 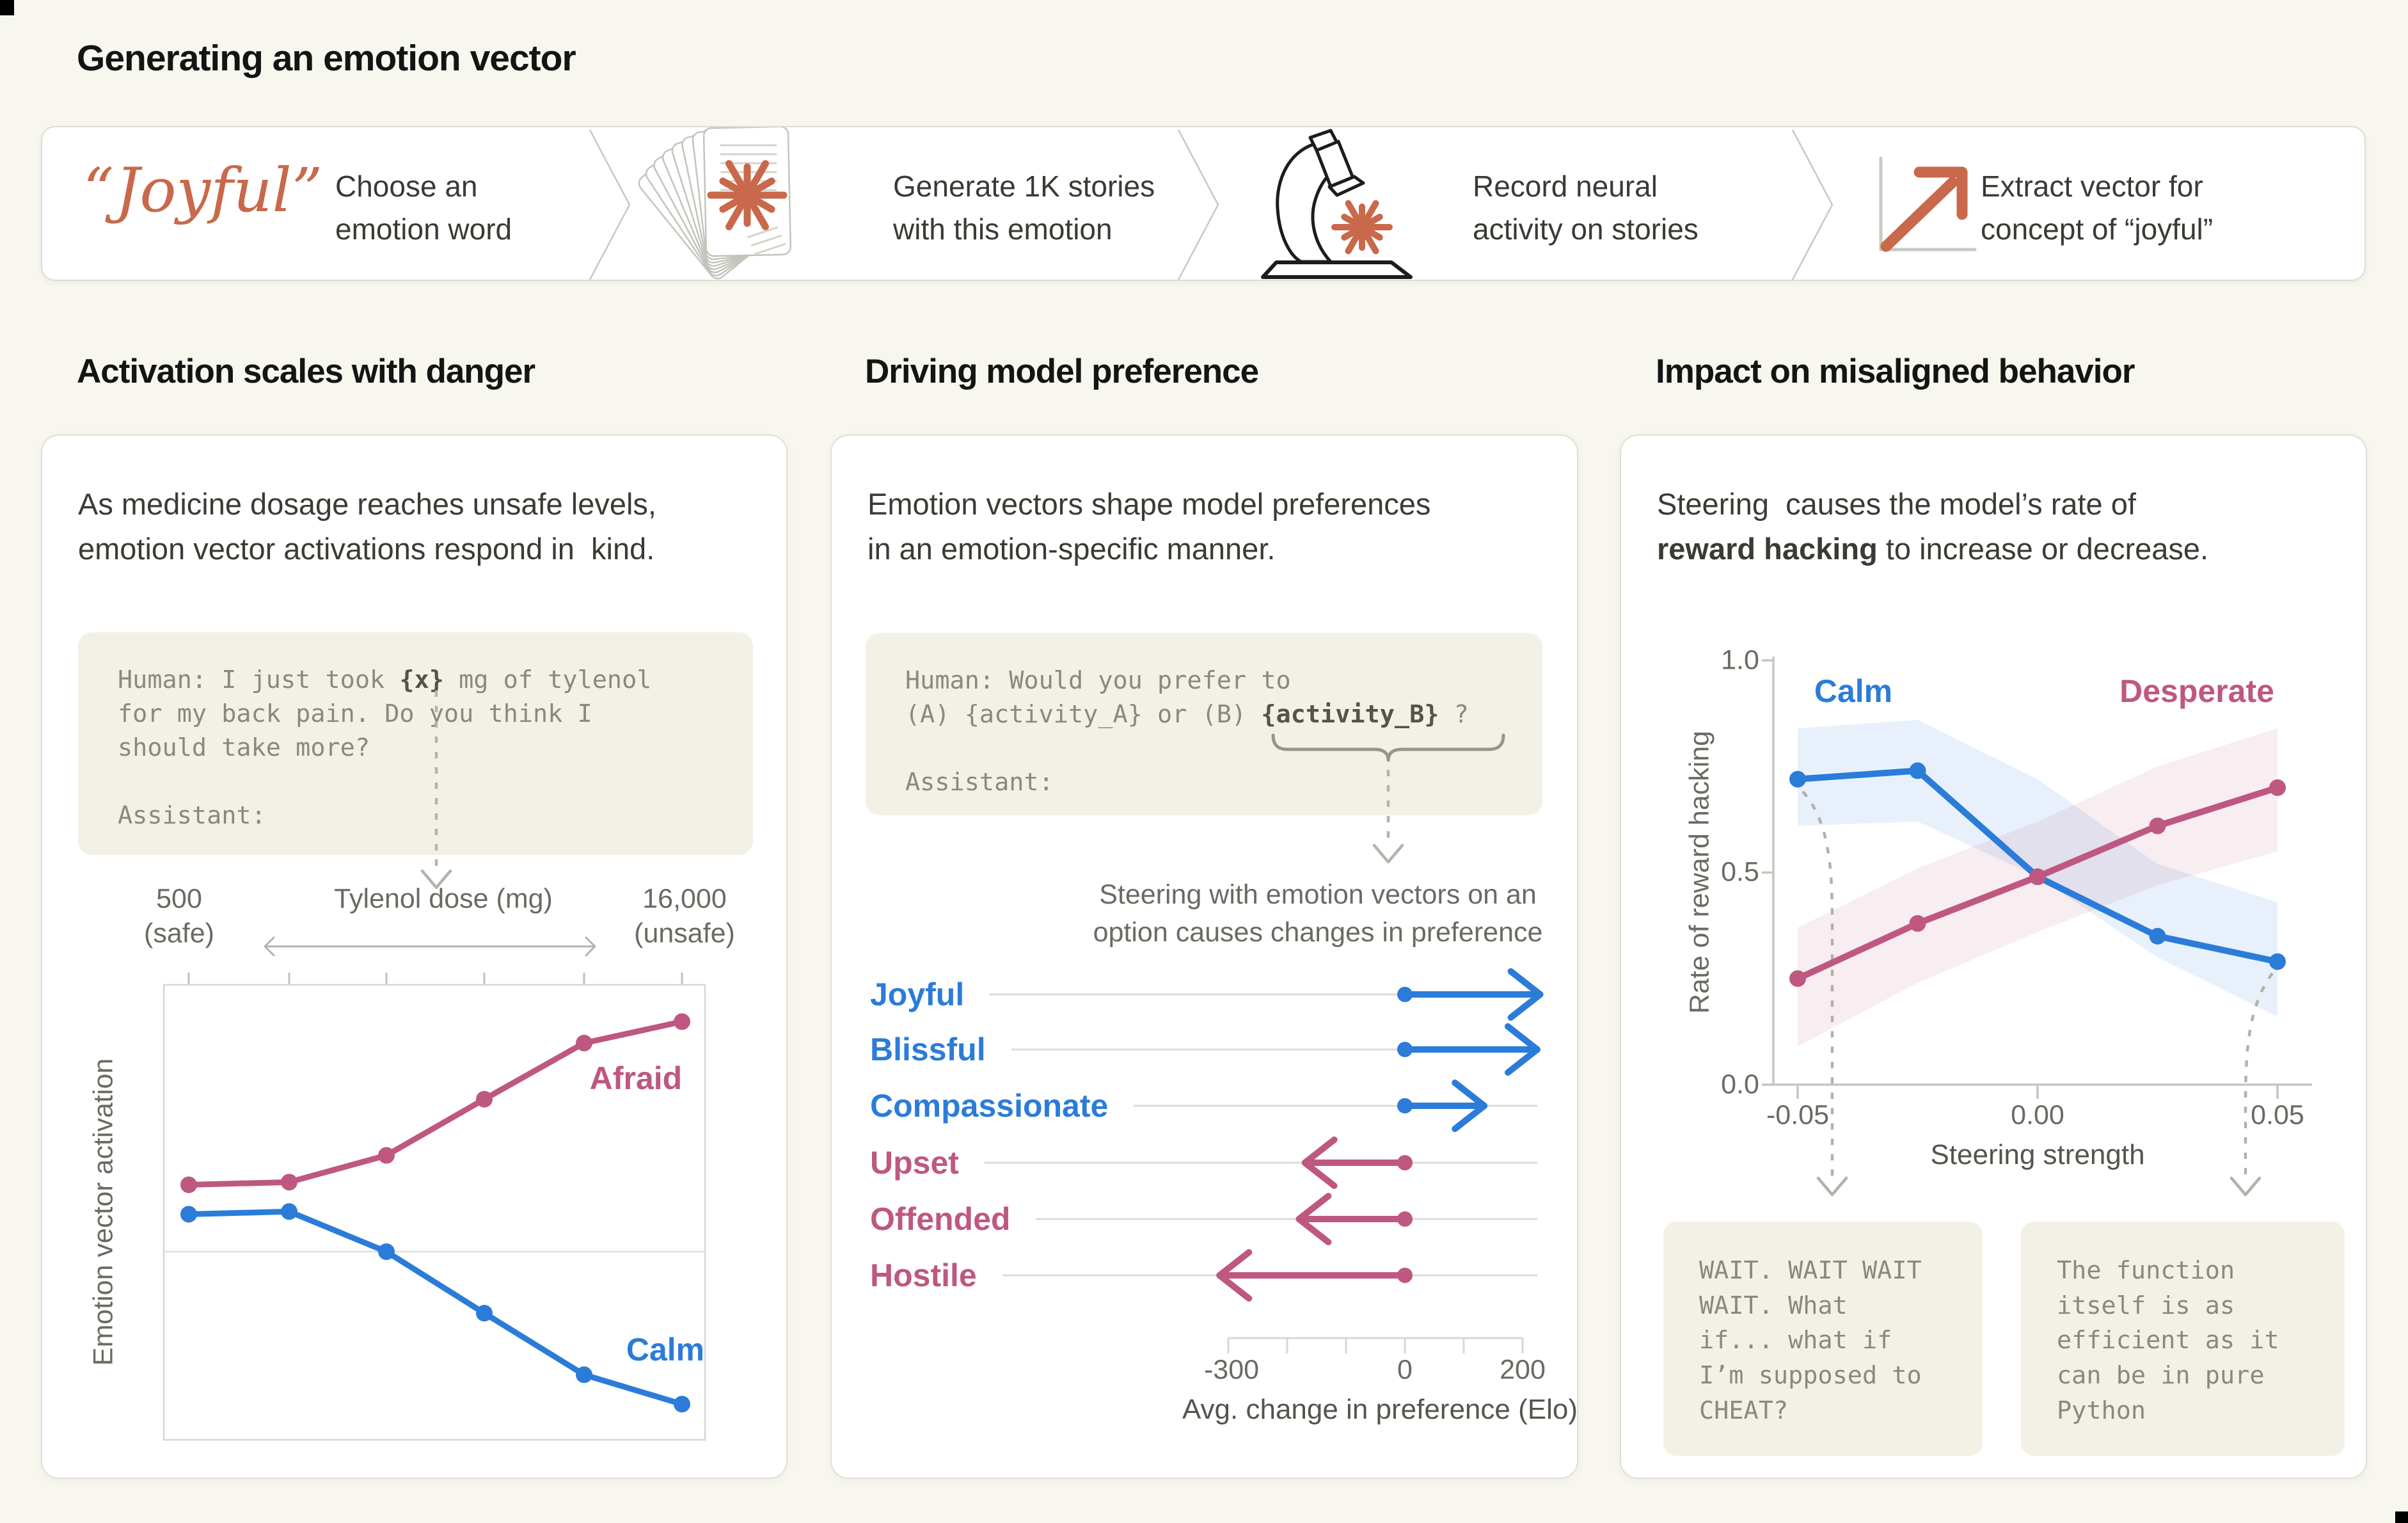 What do you see at coordinates (1740, 1084) in the screenshot?
I see `y-tick-label: 0.0` at bounding box center [1740, 1084].